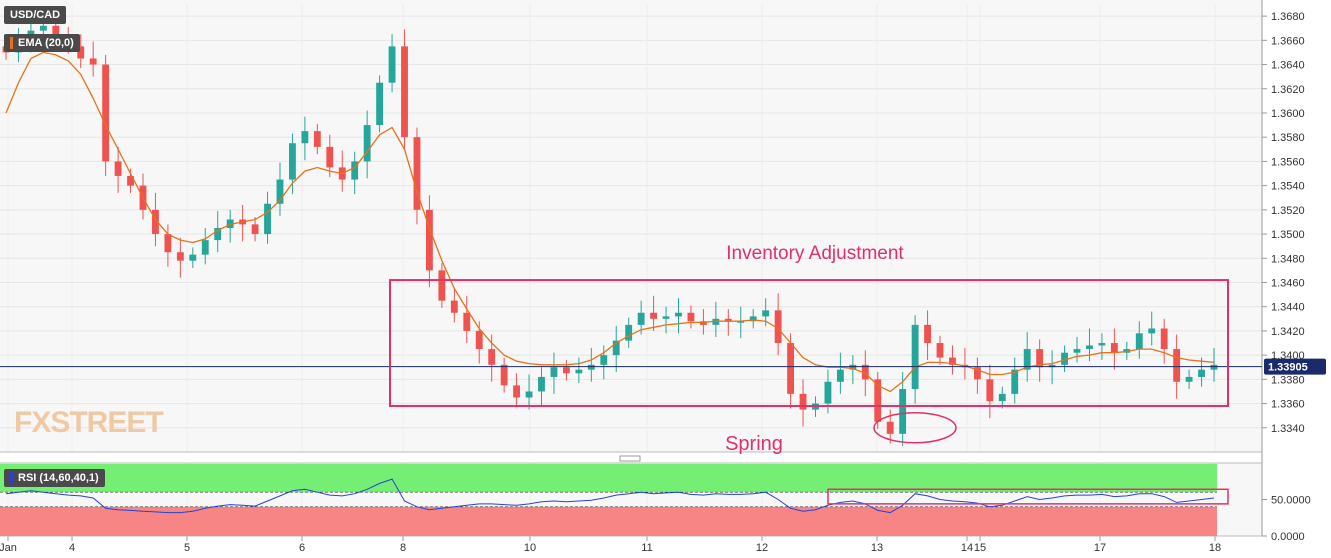 The image size is (1331, 558). What do you see at coordinates (403, 548) in the screenshot?
I see `x-tick-label: 8` at bounding box center [403, 548].